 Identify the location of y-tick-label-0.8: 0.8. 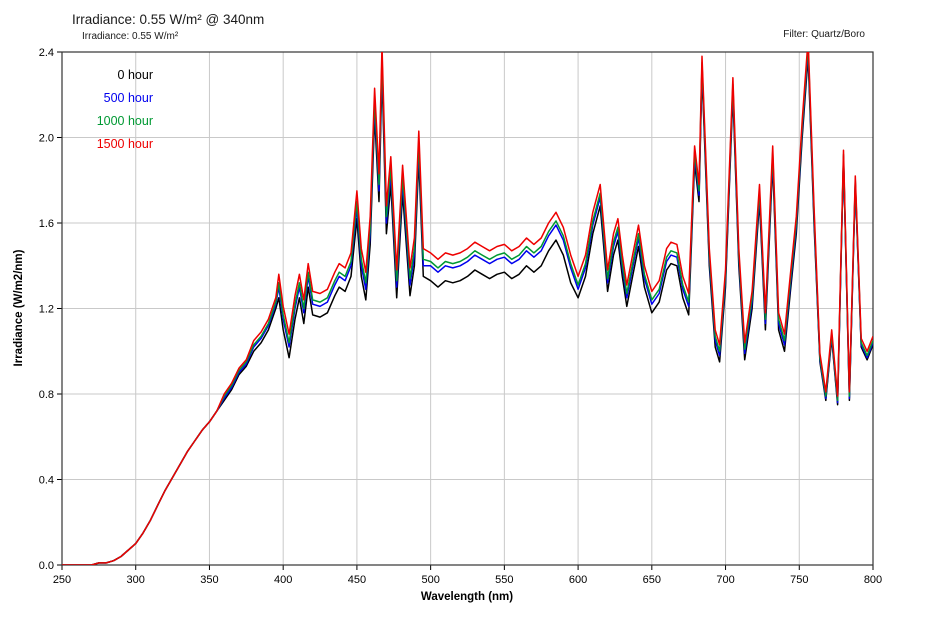
(46, 395).